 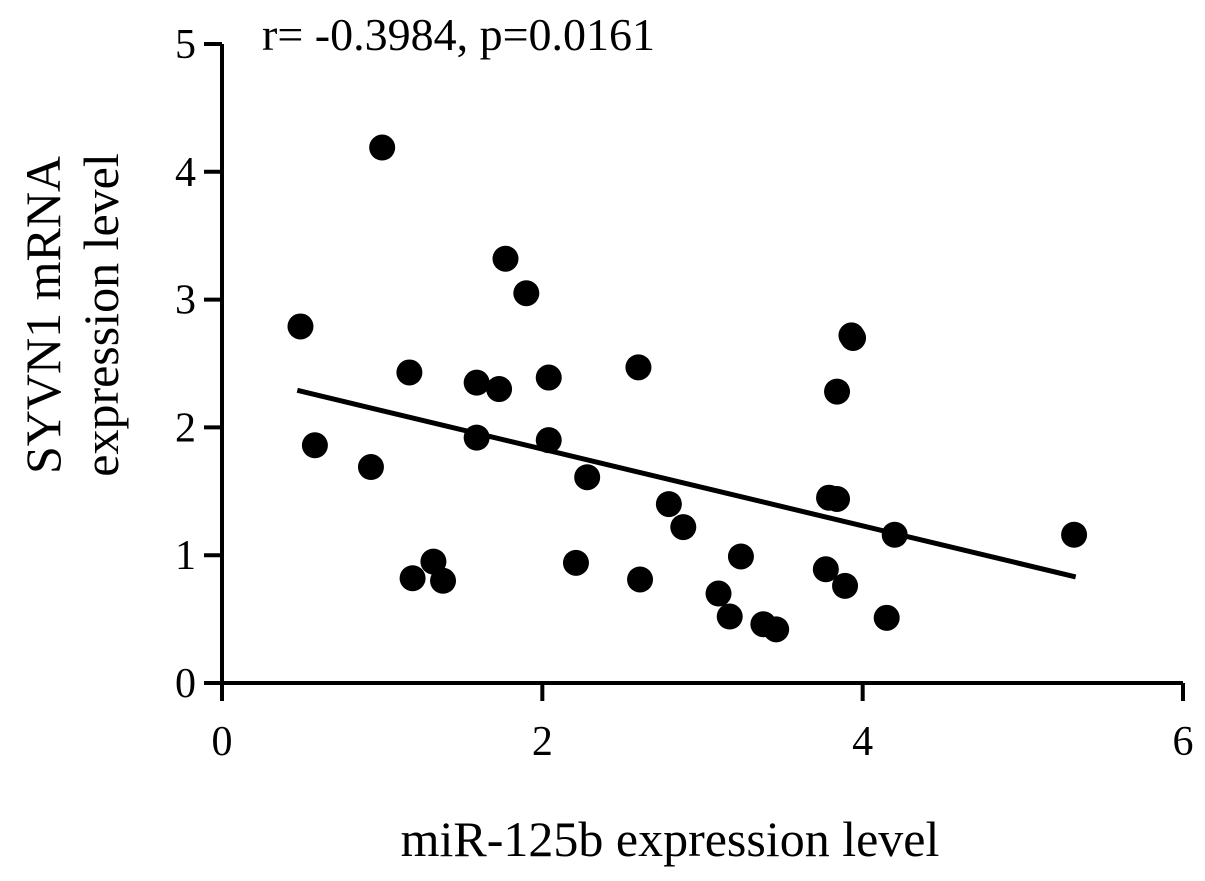 What do you see at coordinates (185, 556) in the screenshot?
I see `y-tick-label: 1` at bounding box center [185, 556].